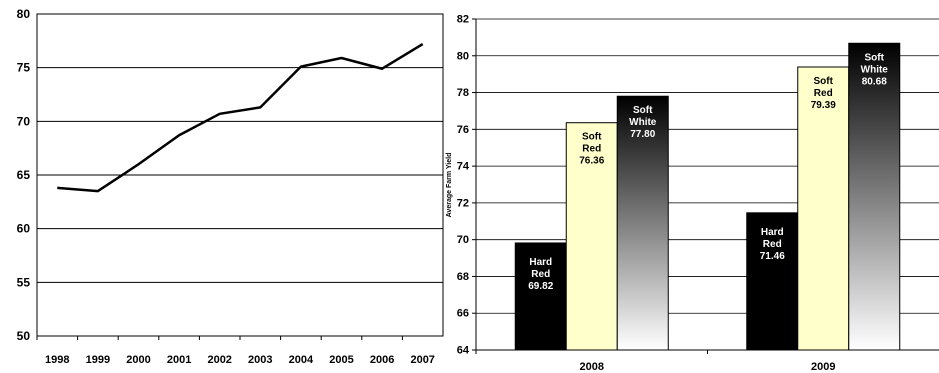  Describe the element at coordinates (642, 223) in the screenshot. I see `bar-soft-white-2008` at that location.